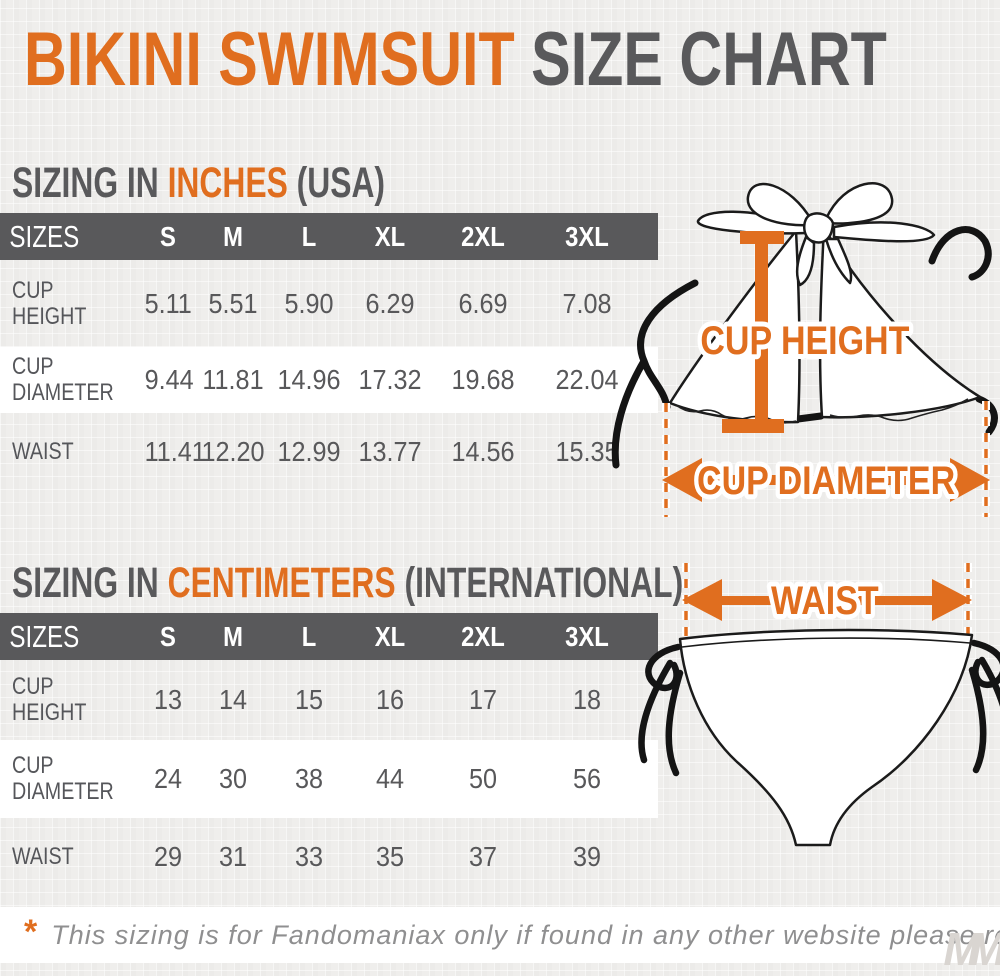  Describe the element at coordinates (826, 642) in the screenshot. I see `briefs-waistband-line` at that location.